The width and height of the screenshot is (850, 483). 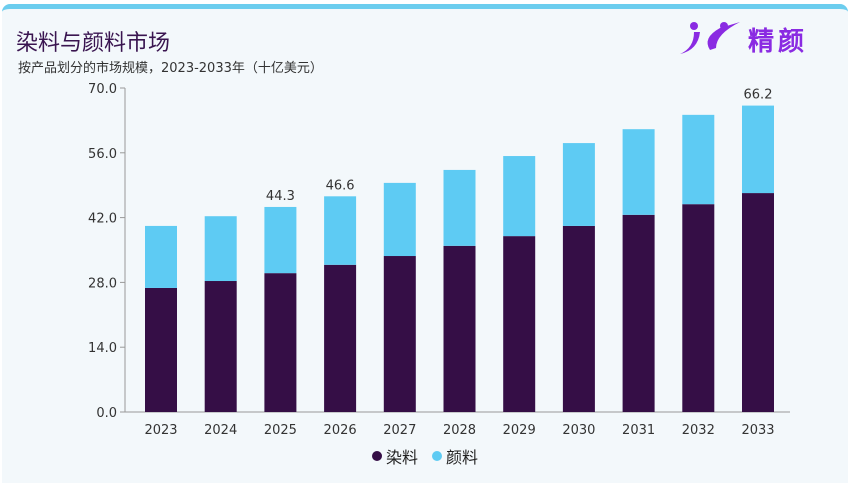 What do you see at coordinates (578, 430) in the screenshot?
I see `x-tick-label: 2030` at bounding box center [578, 430].